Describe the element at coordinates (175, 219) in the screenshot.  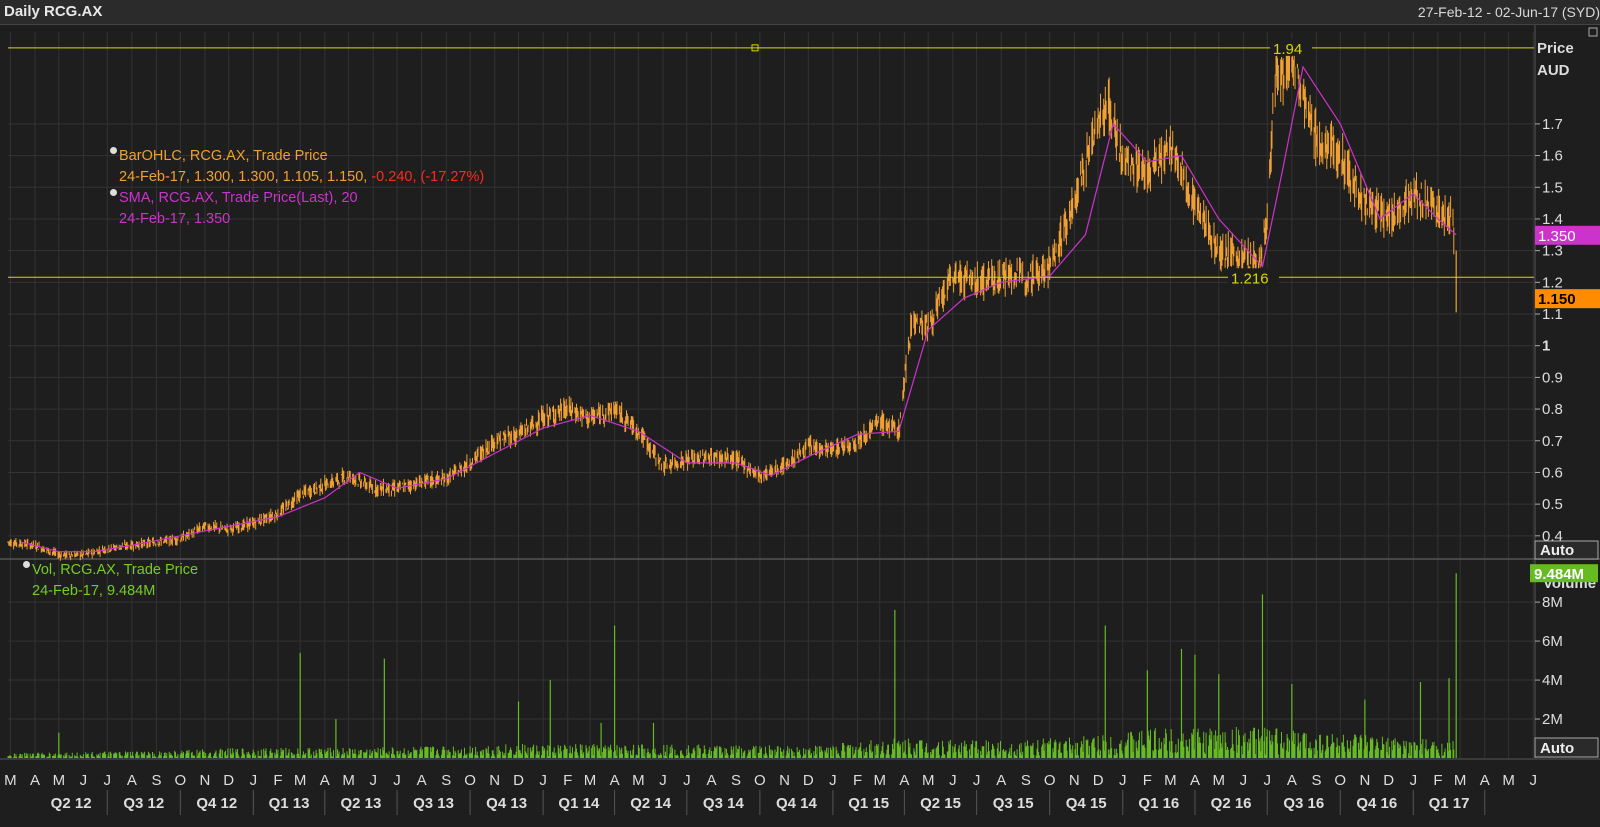
I see `legend-sma-values: 24-Feb-17, 1.350` at that location.